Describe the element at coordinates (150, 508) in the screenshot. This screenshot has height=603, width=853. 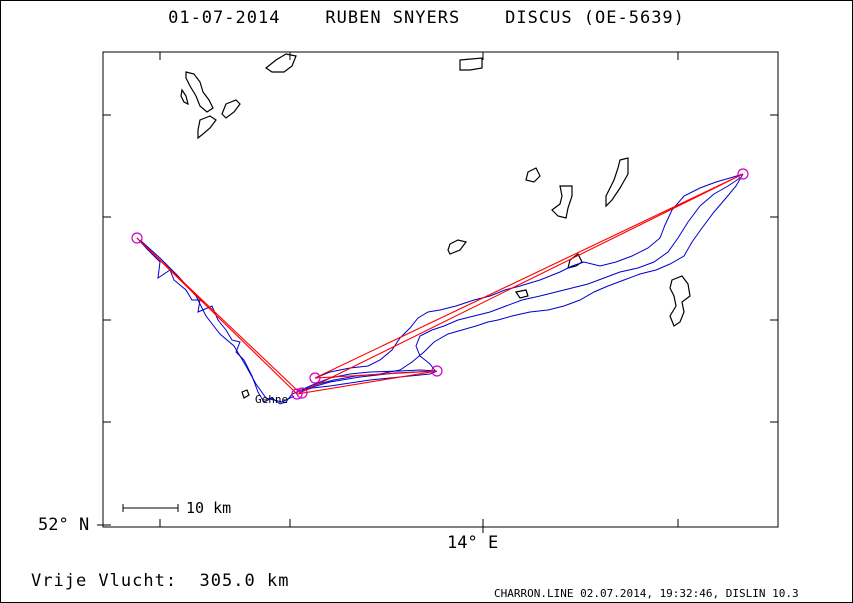
I see `scale-bar` at that location.